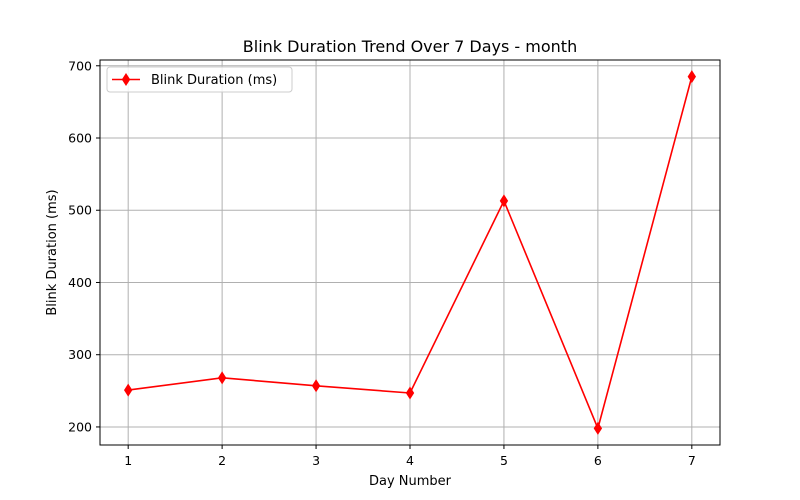 This screenshot has height=500, width=800. I want to click on x-tick-label: 2, so click(222, 460).